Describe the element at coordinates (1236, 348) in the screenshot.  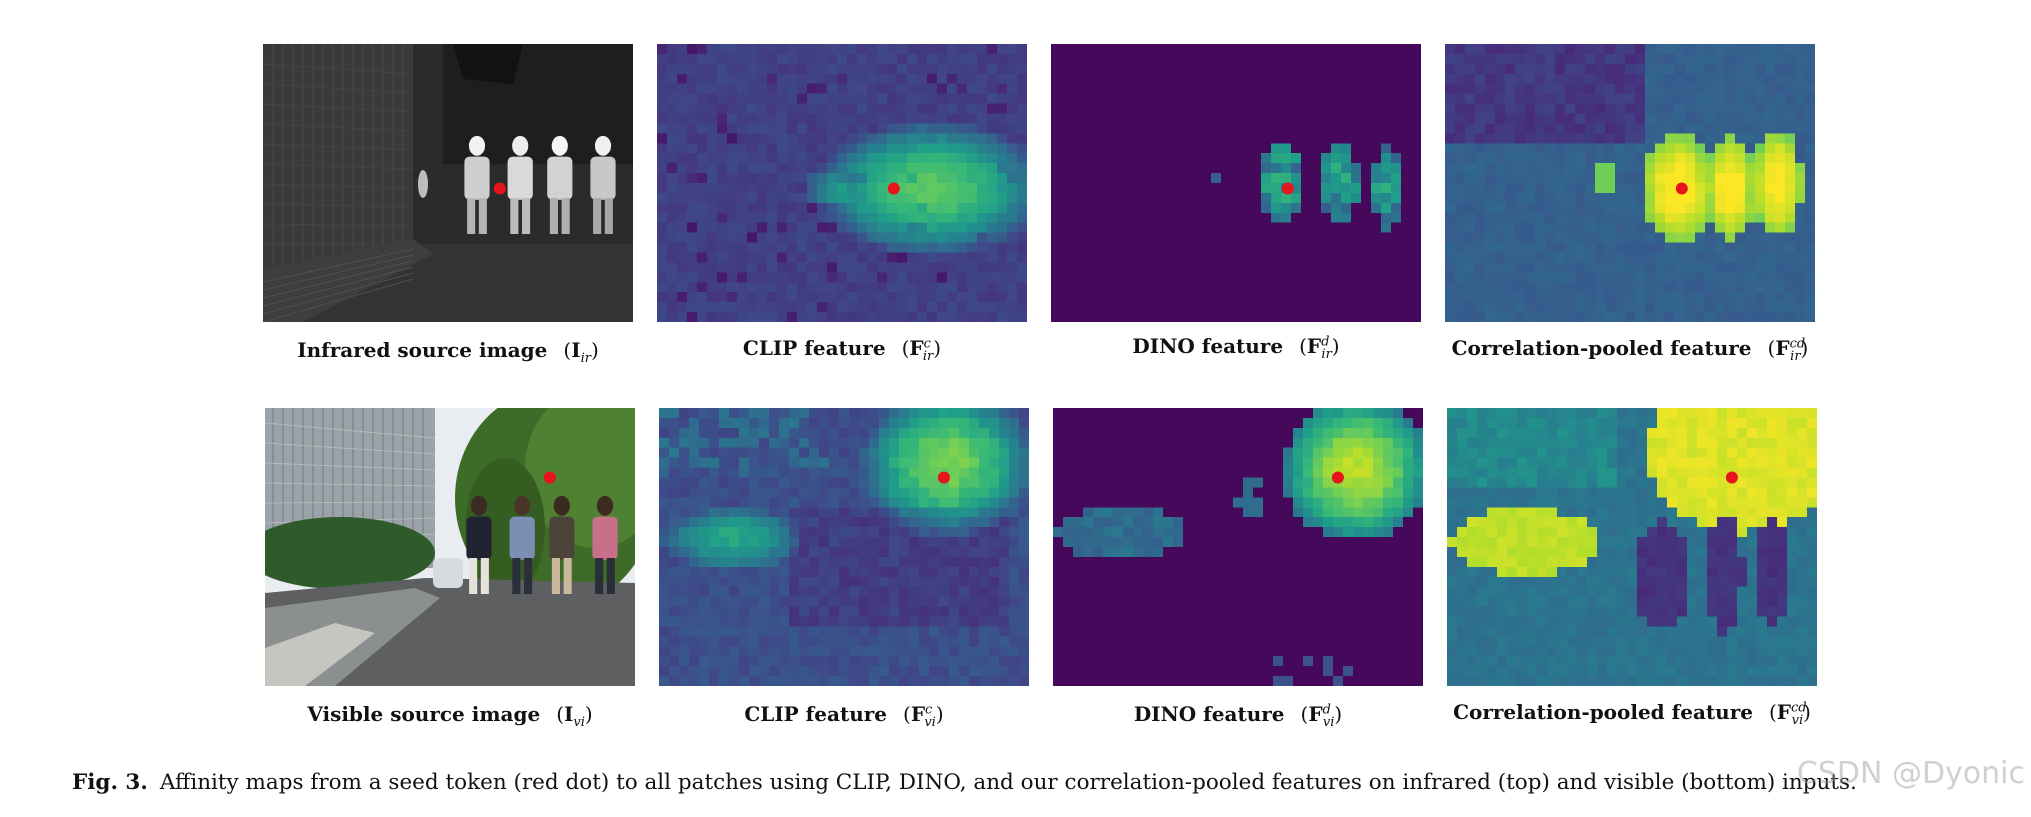
I see `caption-dino-infrared: DINO feature (Fdir)` at that location.